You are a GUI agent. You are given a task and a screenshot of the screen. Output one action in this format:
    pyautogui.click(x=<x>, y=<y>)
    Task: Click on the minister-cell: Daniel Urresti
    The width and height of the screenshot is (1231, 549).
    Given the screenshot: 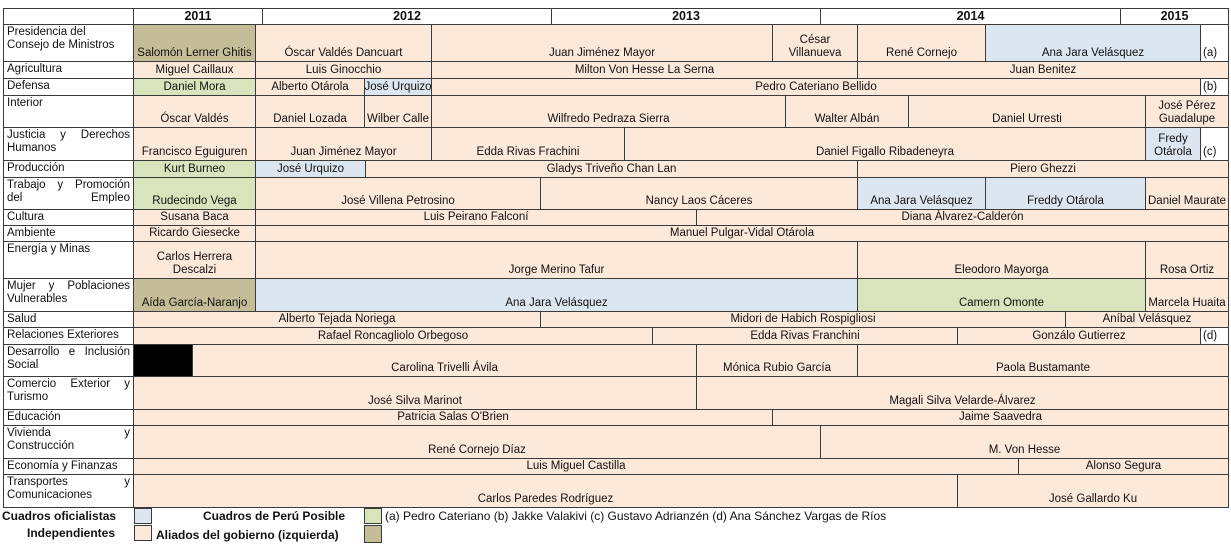 What is the action you would take?
    pyautogui.click(x=1027, y=111)
    